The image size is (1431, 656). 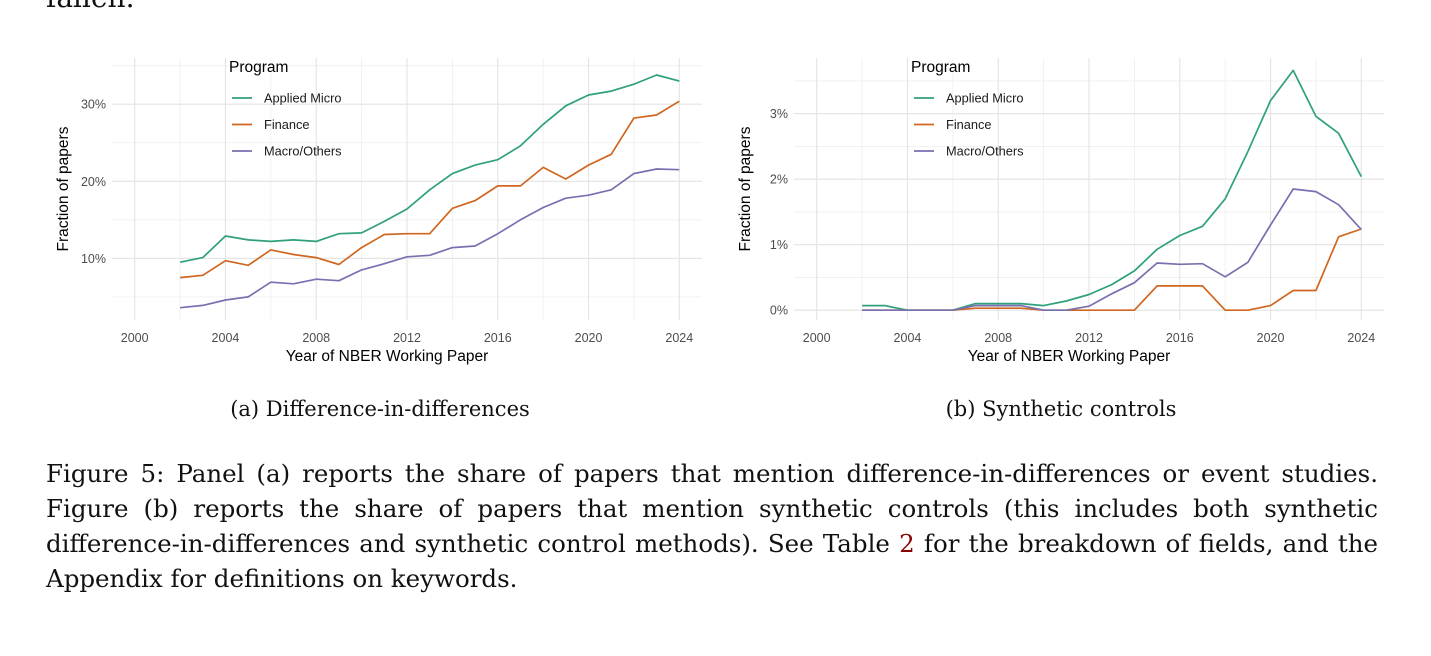 I want to click on table-reference-link: 2, so click(x=907, y=543).